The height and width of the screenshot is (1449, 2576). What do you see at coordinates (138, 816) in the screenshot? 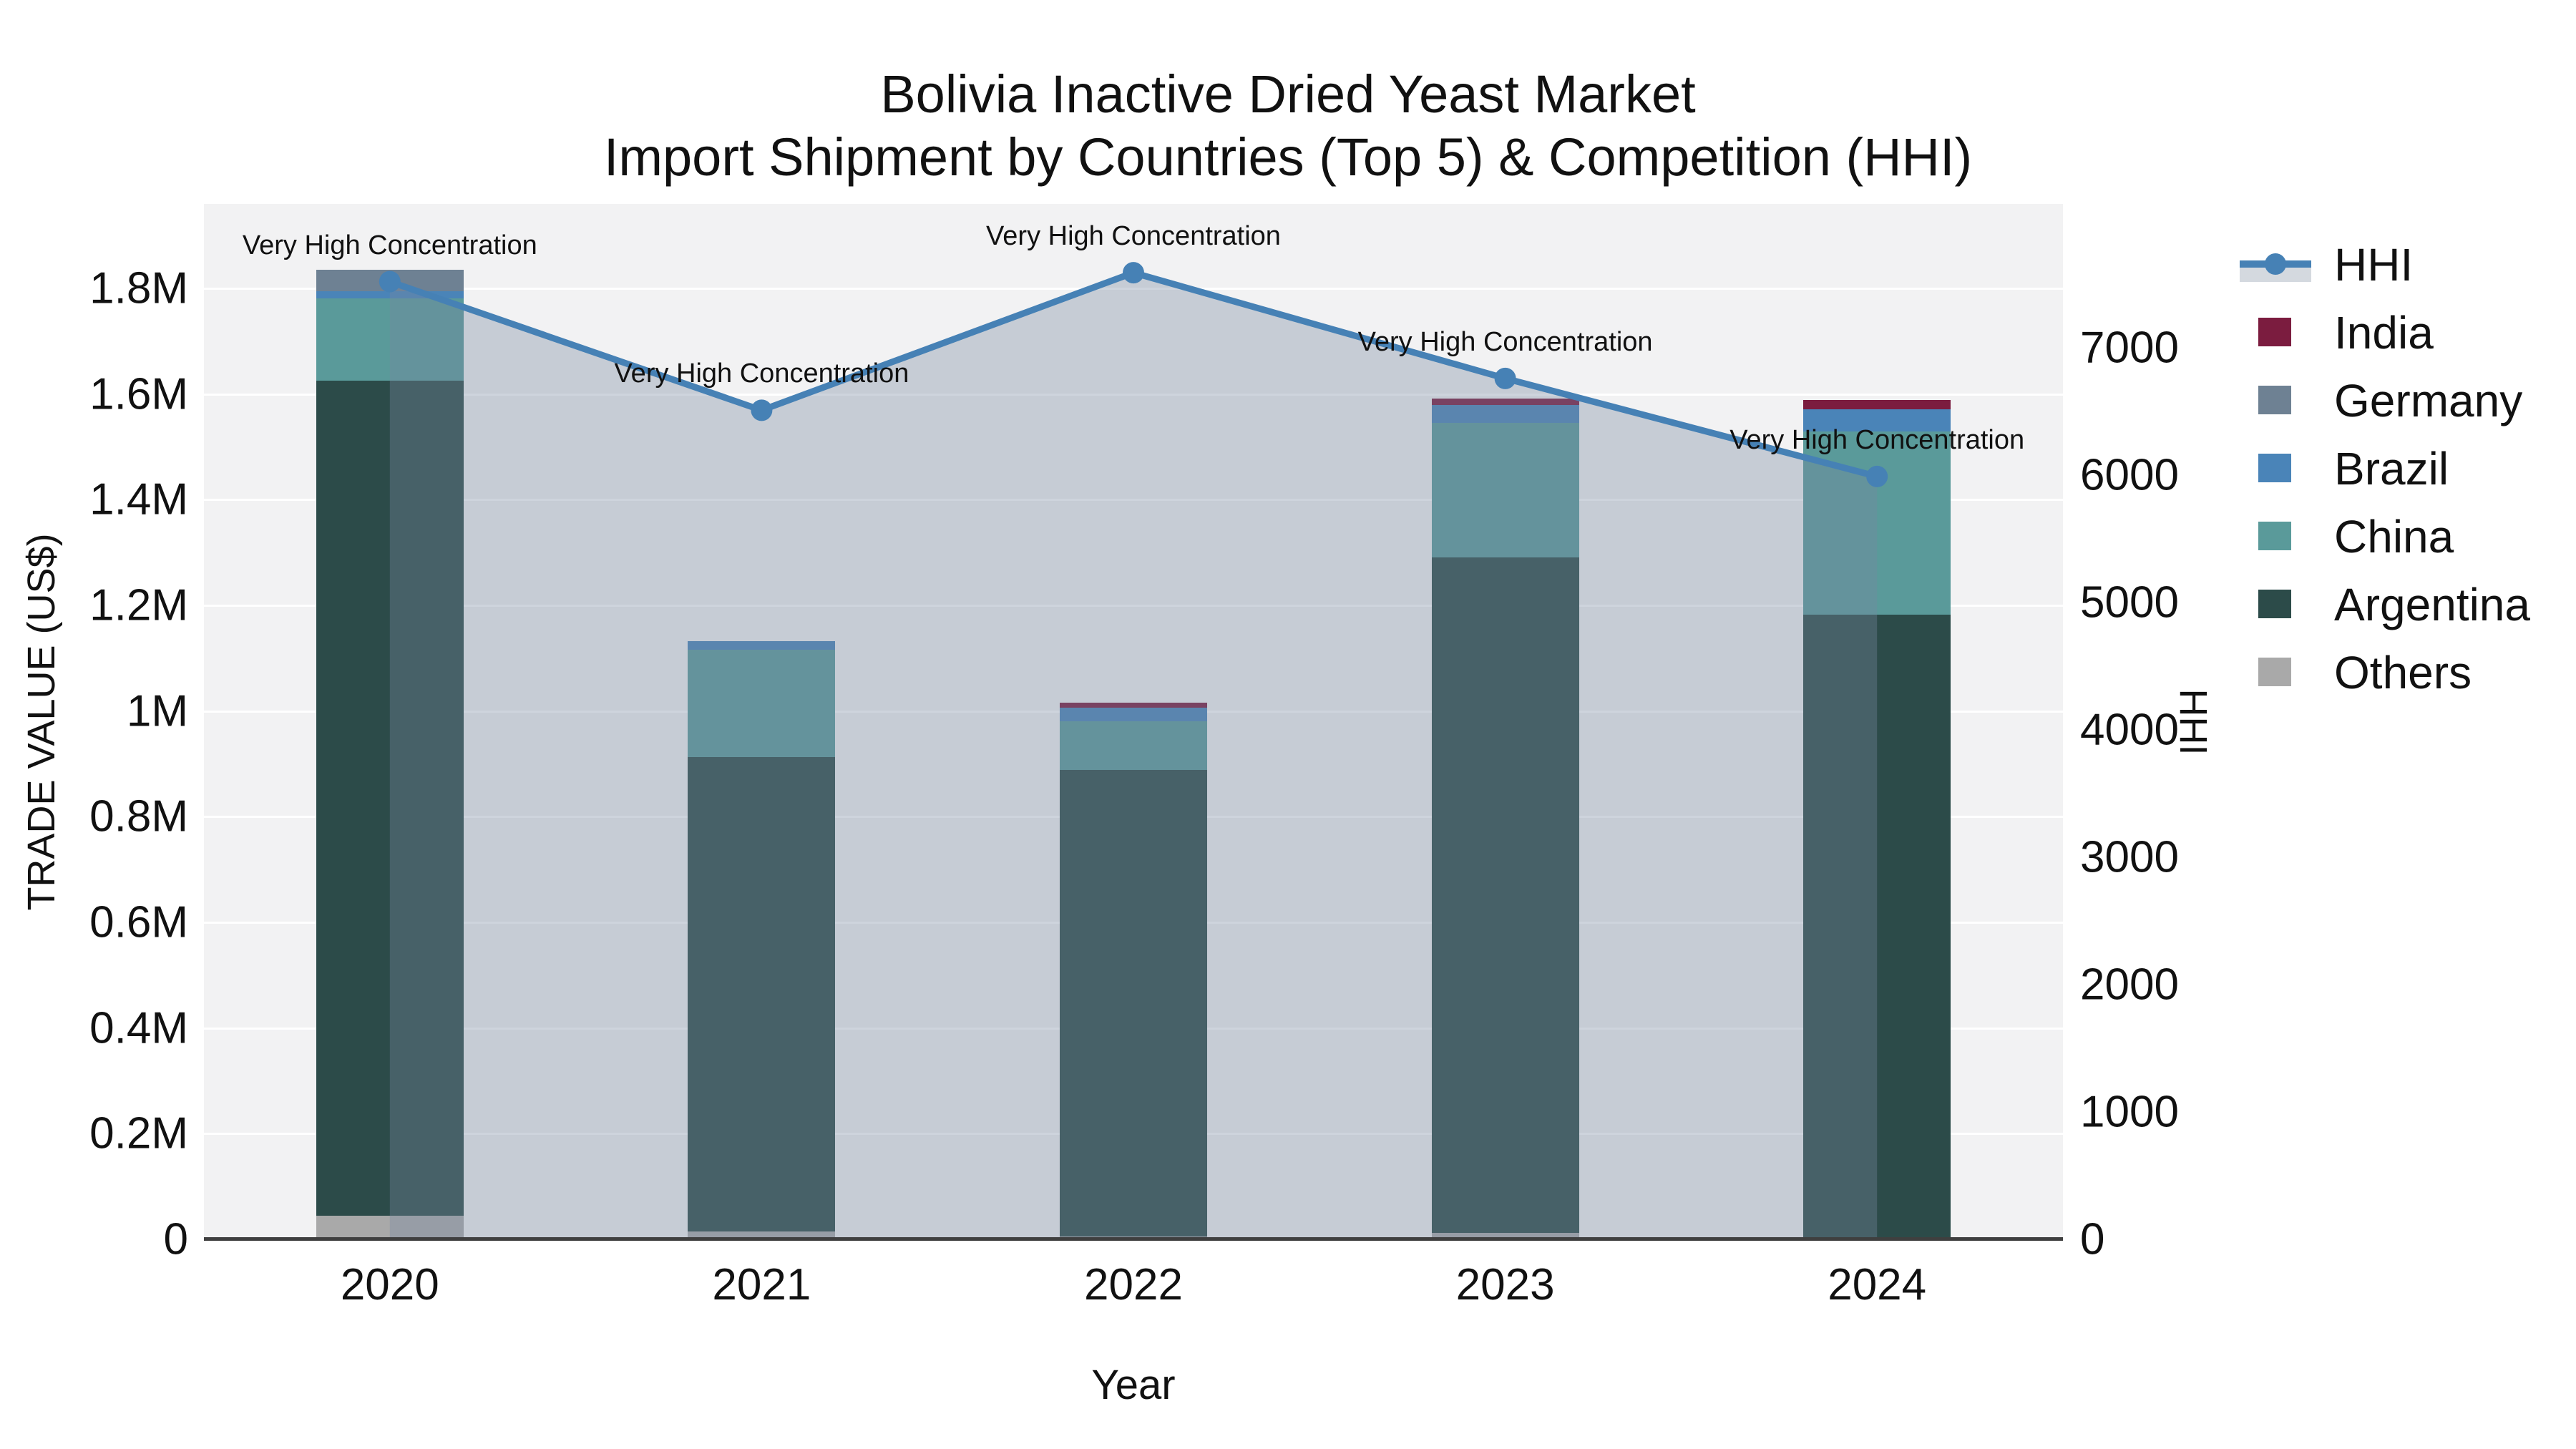
I see `left-tick-0.8M: 0.8M` at bounding box center [138, 816].